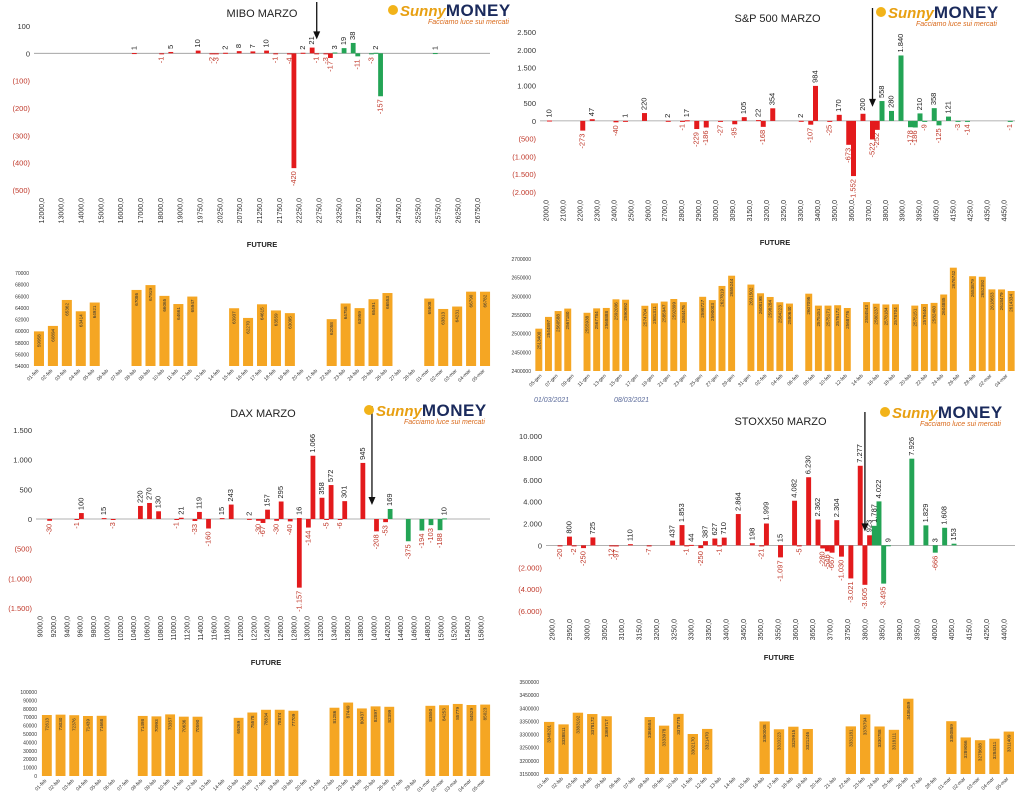  What do you see at coordinates (326, 525) in the screenshot?
I see `data-label: -5` at bounding box center [326, 525].